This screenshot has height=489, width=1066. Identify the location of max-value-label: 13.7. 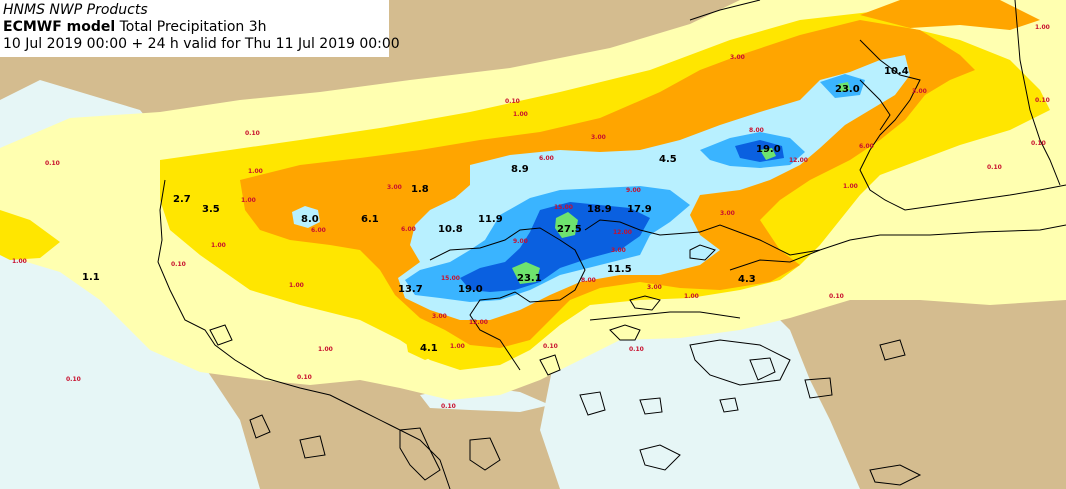
(410, 289).